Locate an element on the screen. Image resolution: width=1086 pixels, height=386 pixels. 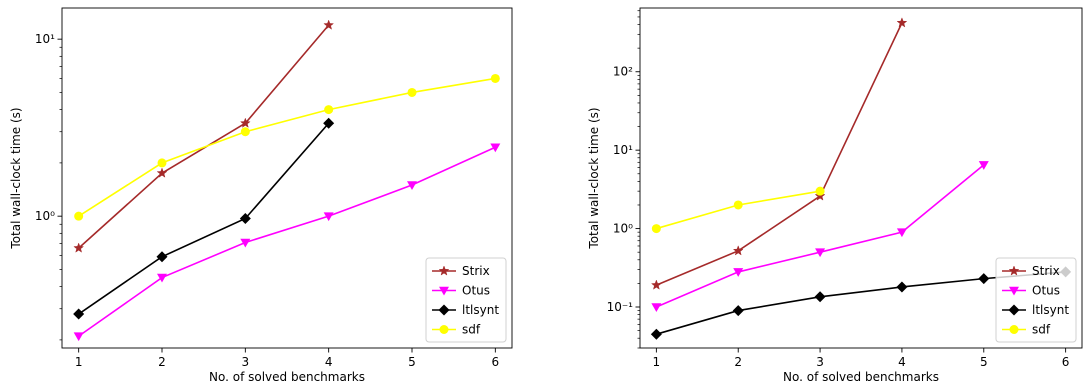
series-line-otus is located at coordinates (820, 236).